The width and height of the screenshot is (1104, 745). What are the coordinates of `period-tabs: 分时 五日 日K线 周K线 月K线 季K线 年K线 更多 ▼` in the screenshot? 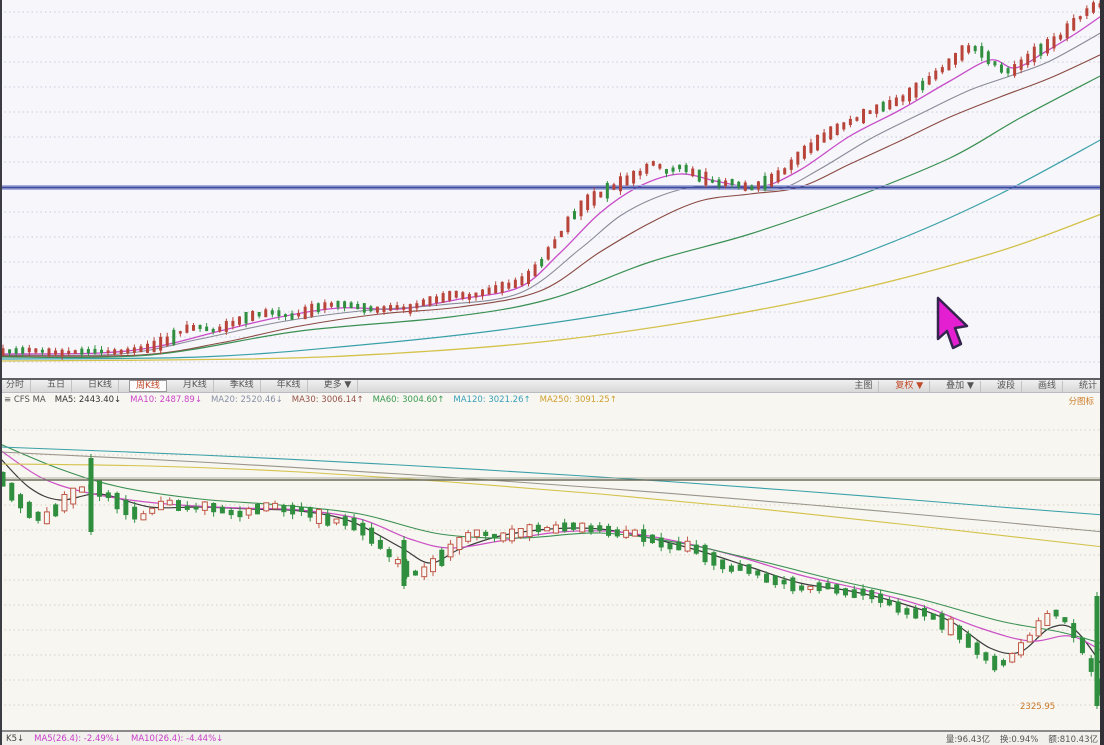 It's located at (179, 386).